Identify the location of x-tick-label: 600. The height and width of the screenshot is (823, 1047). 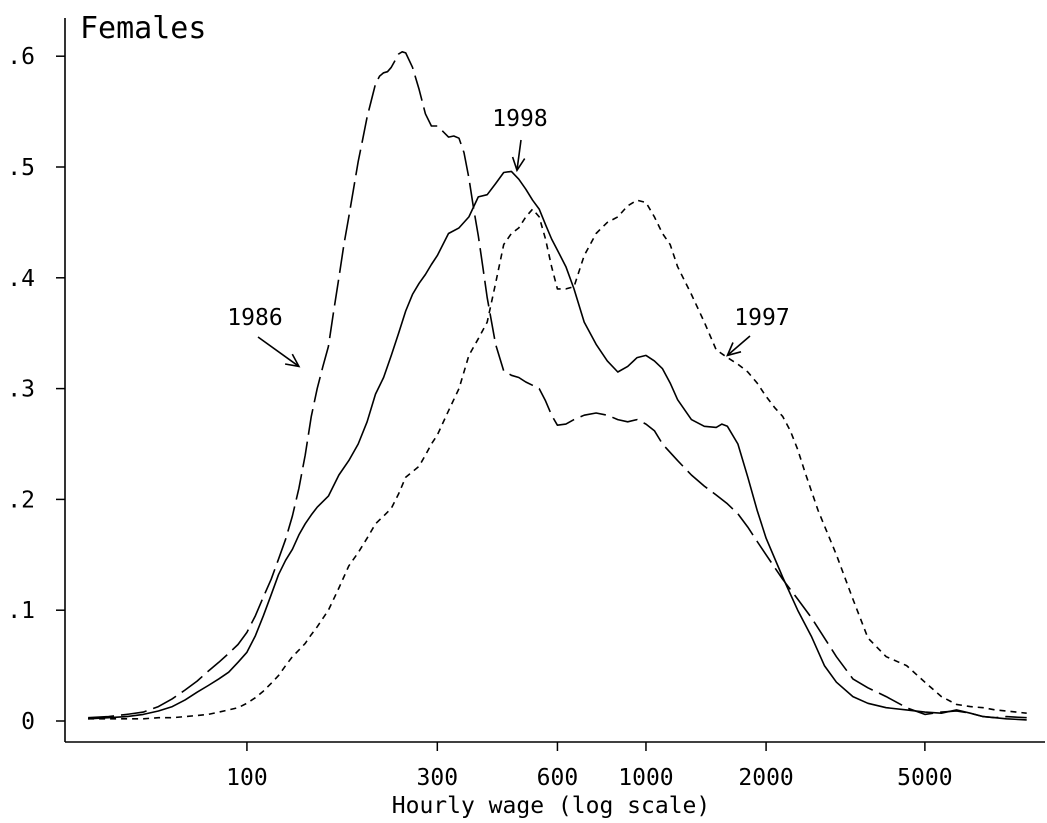
(558, 778).